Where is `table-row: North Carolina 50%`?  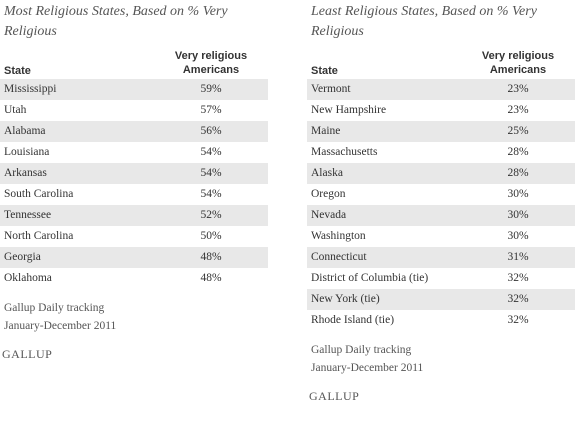 table-row: North Carolina 50% is located at coordinates (134, 236).